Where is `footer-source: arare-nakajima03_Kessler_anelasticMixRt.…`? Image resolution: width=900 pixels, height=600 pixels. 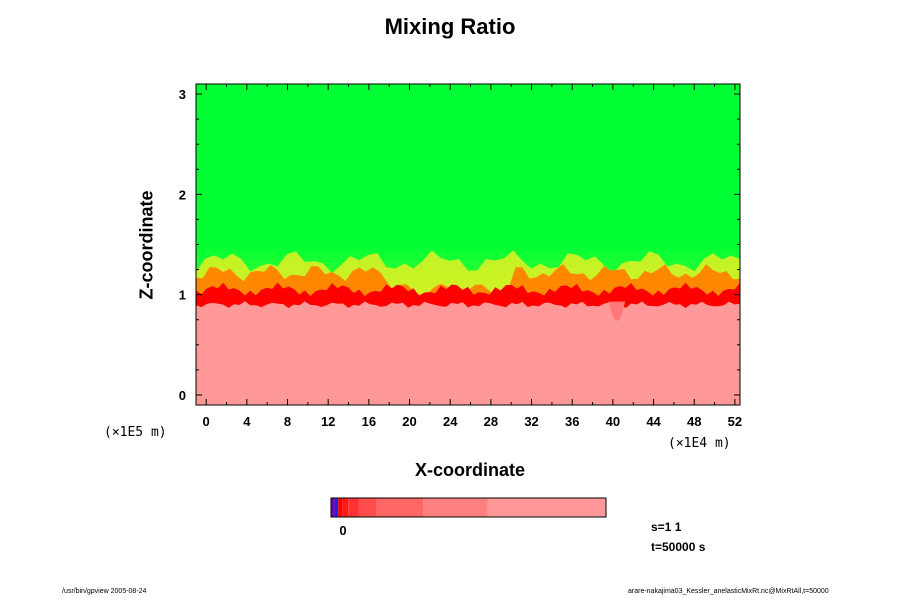 footer-source: arare-nakajima03_Kessler_anelasticMixRt.… is located at coordinates (728, 591).